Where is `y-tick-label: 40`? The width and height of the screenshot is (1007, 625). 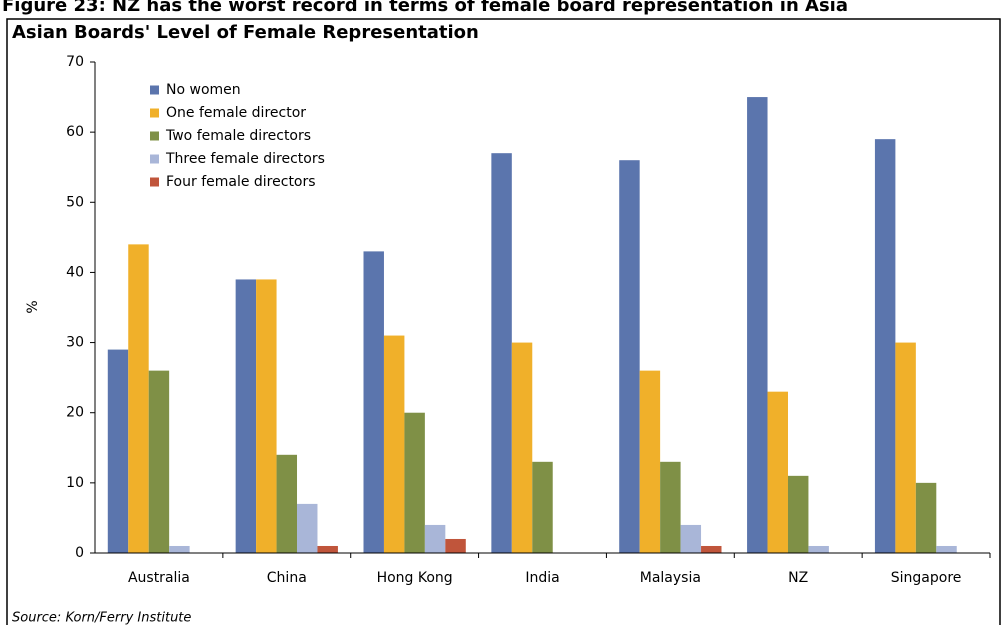
y-tick-label: 40 is located at coordinates (75, 272).